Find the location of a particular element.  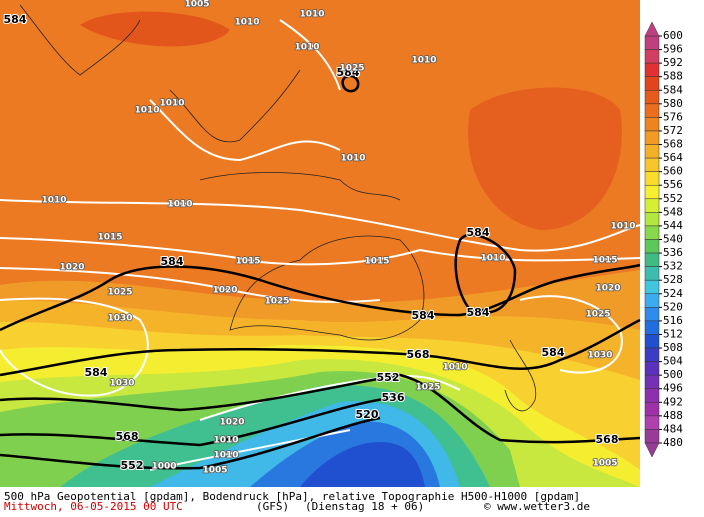

colorbar-tick-label: 600 is located at coordinates (673, 35).